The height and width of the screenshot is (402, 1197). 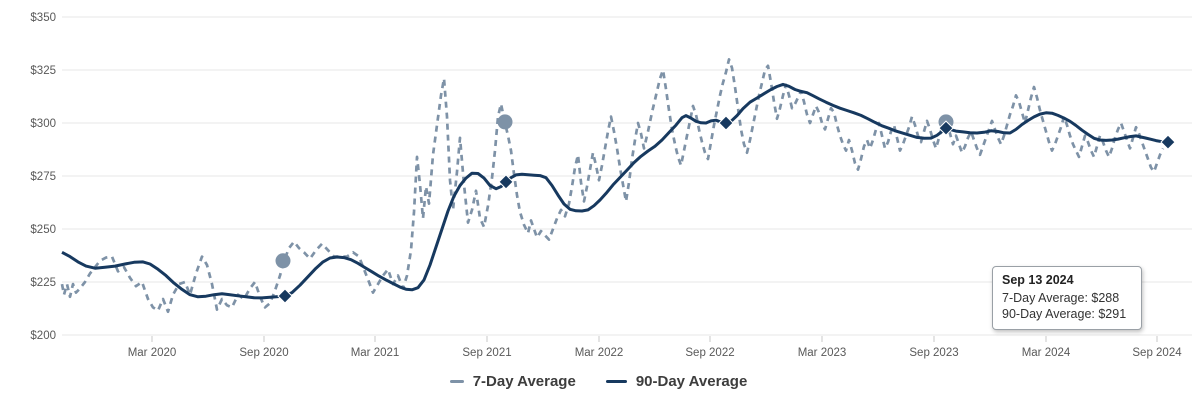 What do you see at coordinates (1046, 353) in the screenshot?
I see `x-axis-label: Mar 2024` at bounding box center [1046, 353].